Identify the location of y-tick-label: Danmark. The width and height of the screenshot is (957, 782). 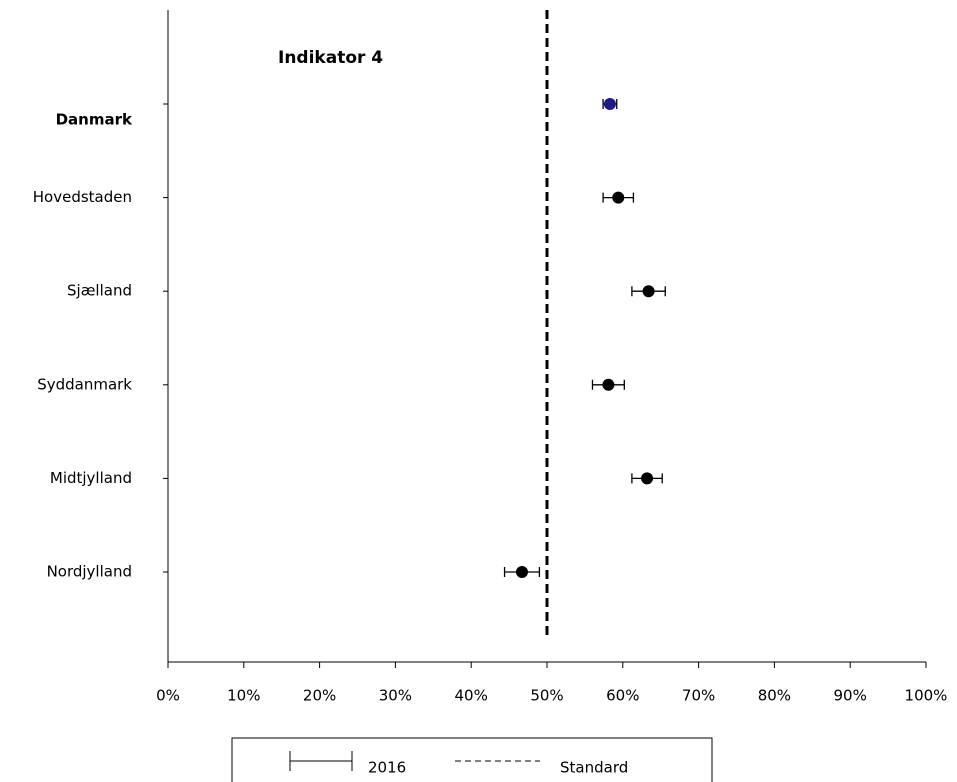
(94, 120).